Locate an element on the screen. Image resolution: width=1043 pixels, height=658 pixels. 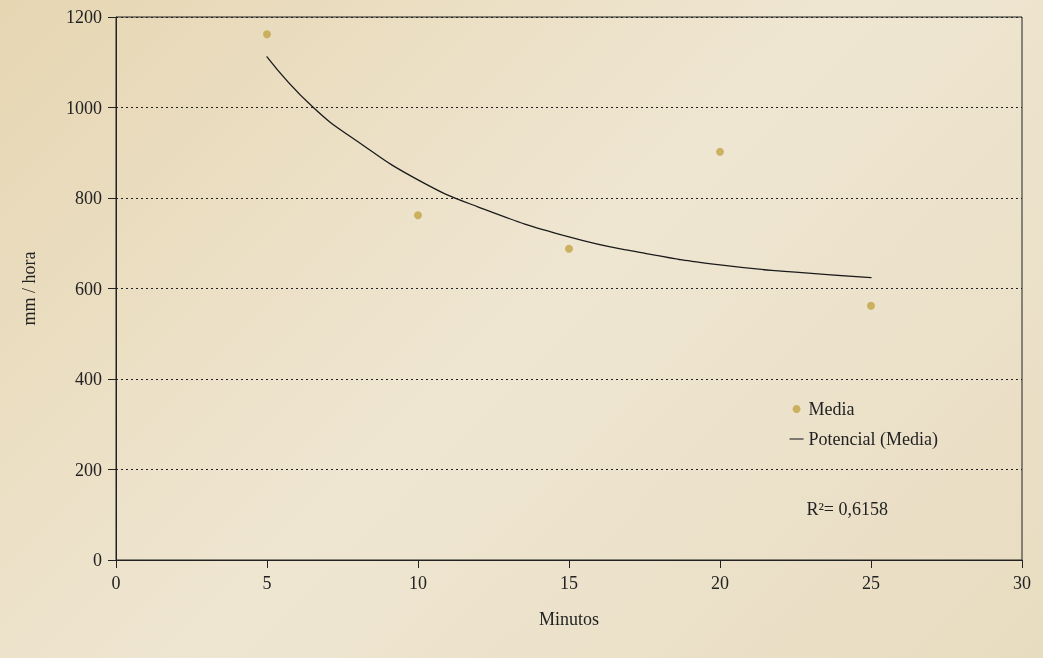
y-tick-label: 800 is located at coordinates (88, 198).